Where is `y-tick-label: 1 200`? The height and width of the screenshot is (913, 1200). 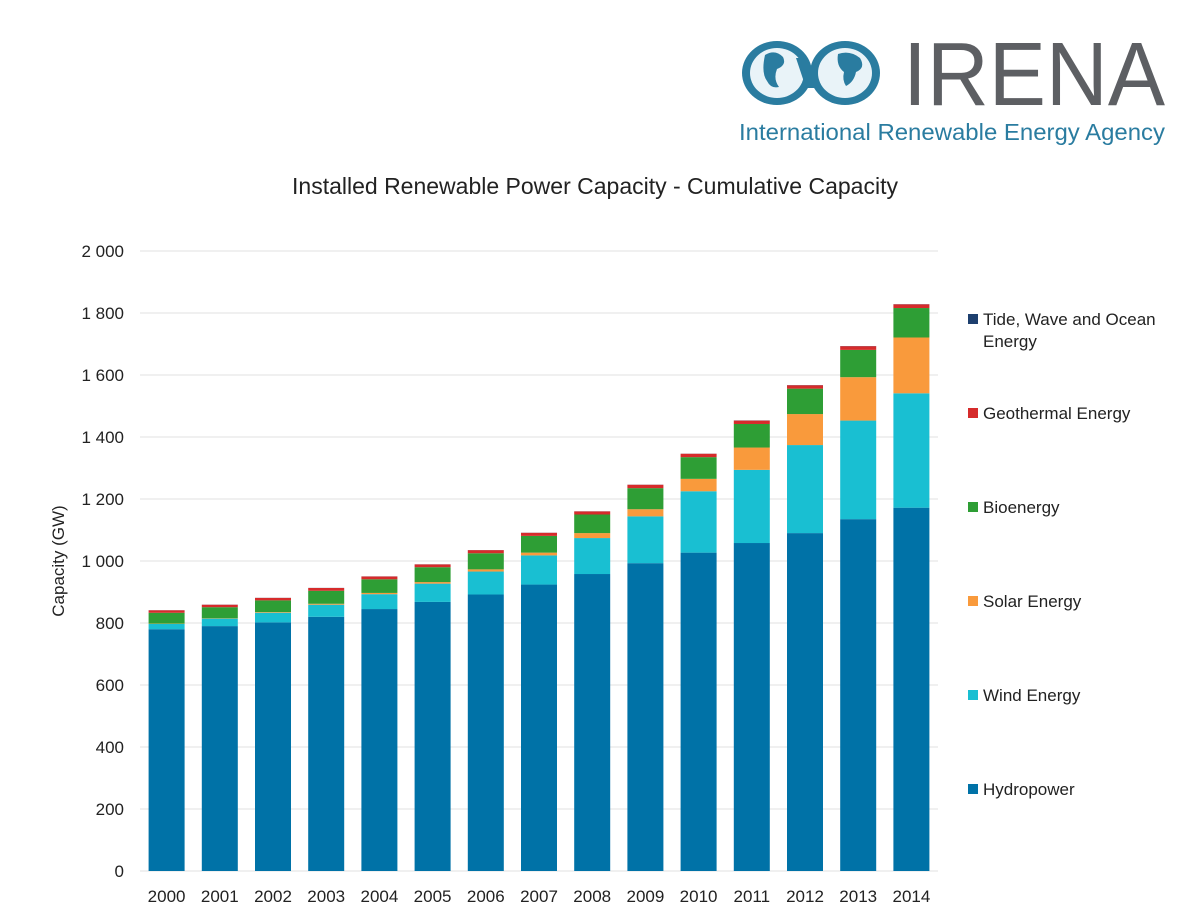 y-tick-label: 1 200 is located at coordinates (102, 499).